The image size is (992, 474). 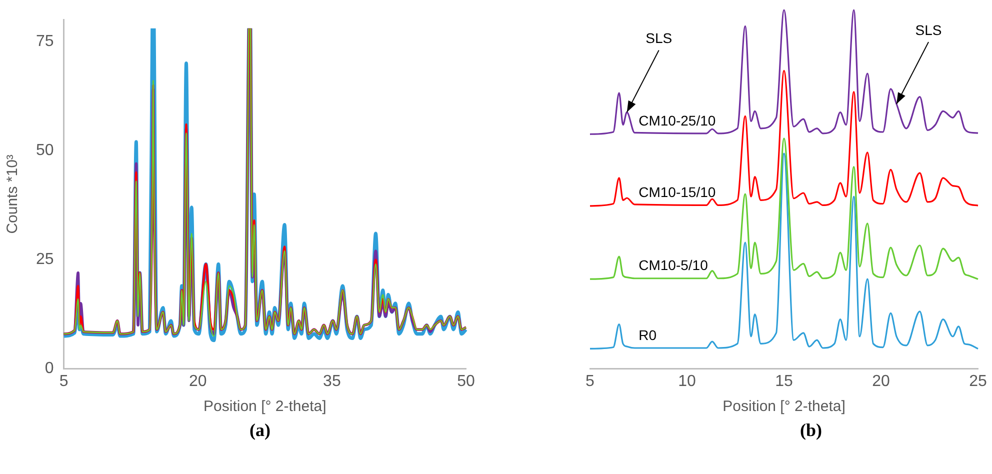 What do you see at coordinates (687, 381) in the screenshot?
I see `x-tick-label: 10` at bounding box center [687, 381].